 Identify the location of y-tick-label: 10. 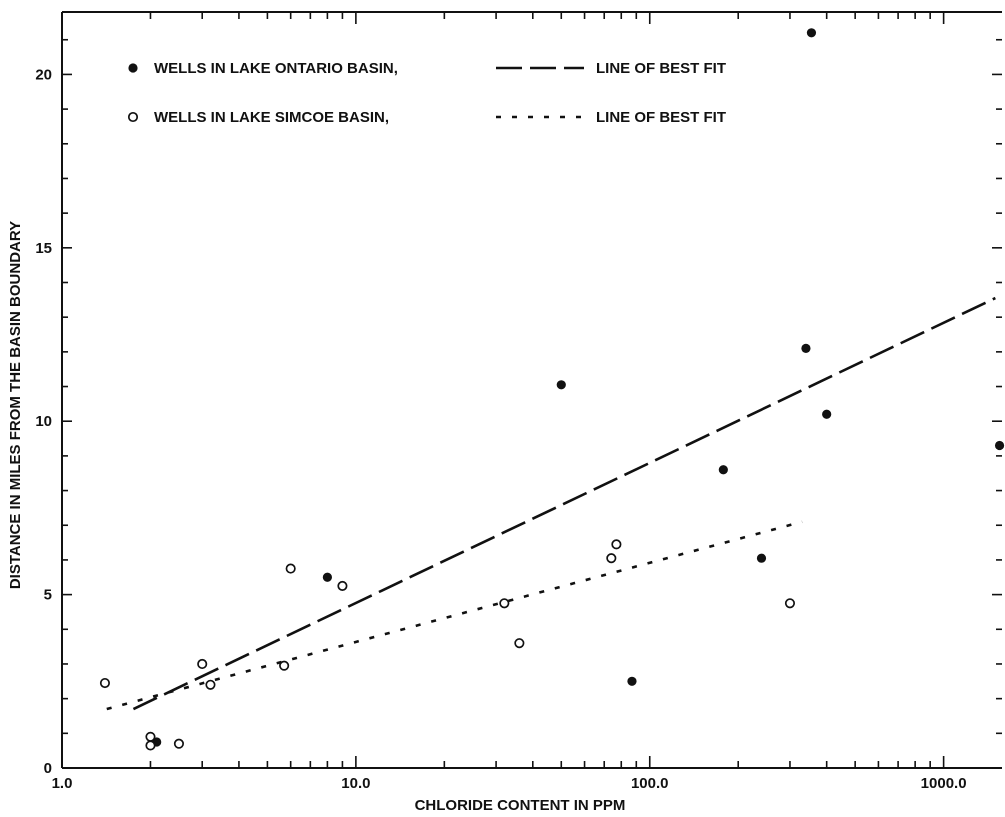
(43, 421).